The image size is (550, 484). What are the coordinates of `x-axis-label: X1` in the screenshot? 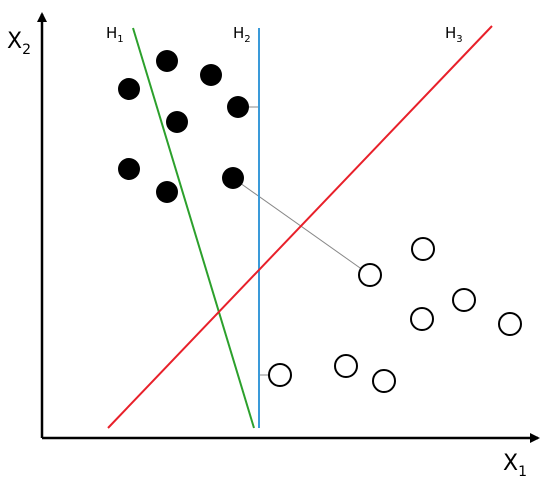 It's located at (515, 465).